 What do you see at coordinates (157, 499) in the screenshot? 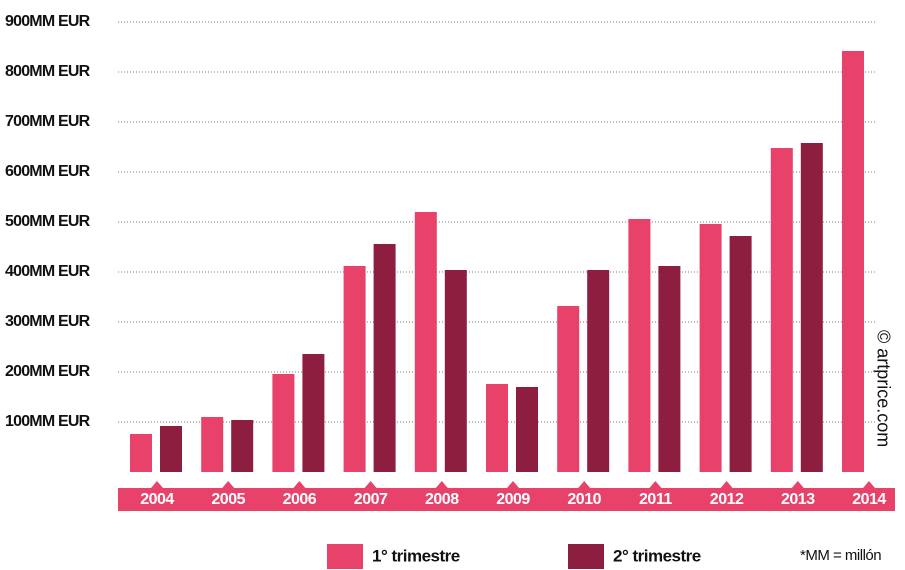
I see `x-tick-label: 2004` at bounding box center [157, 499].